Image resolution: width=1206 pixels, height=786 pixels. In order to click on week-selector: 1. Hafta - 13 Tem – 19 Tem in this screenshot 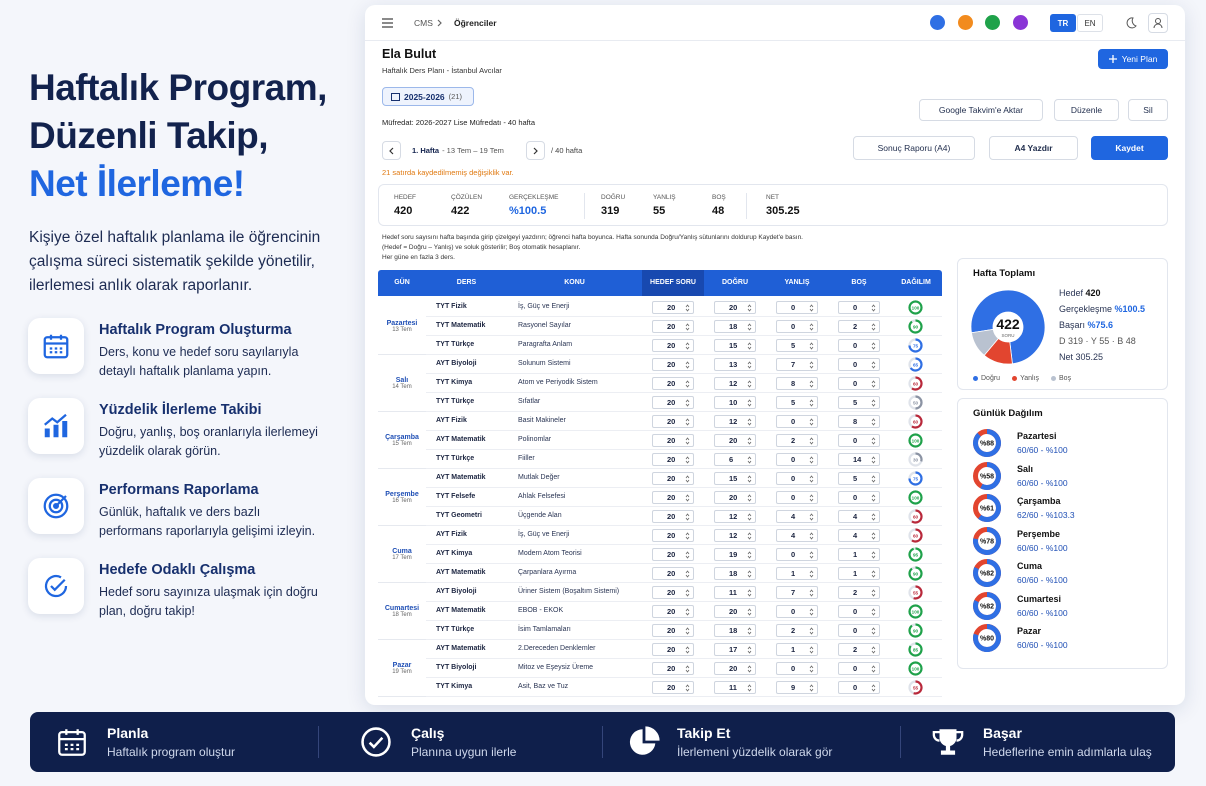, I will do `click(463, 150)`.